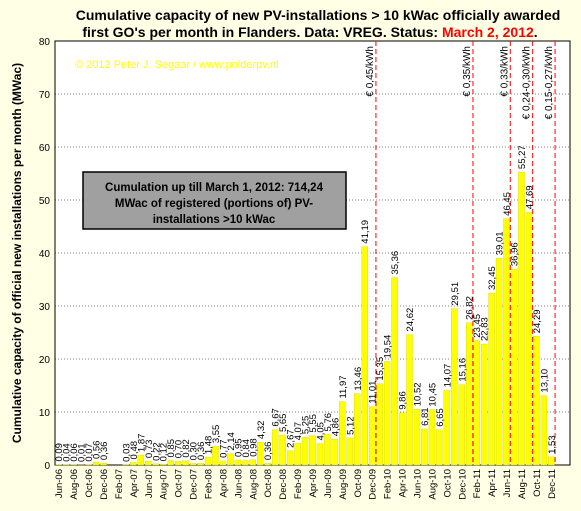  What do you see at coordinates (462, 370) in the screenshot?
I see `data-label: 15,16` at bounding box center [462, 370].